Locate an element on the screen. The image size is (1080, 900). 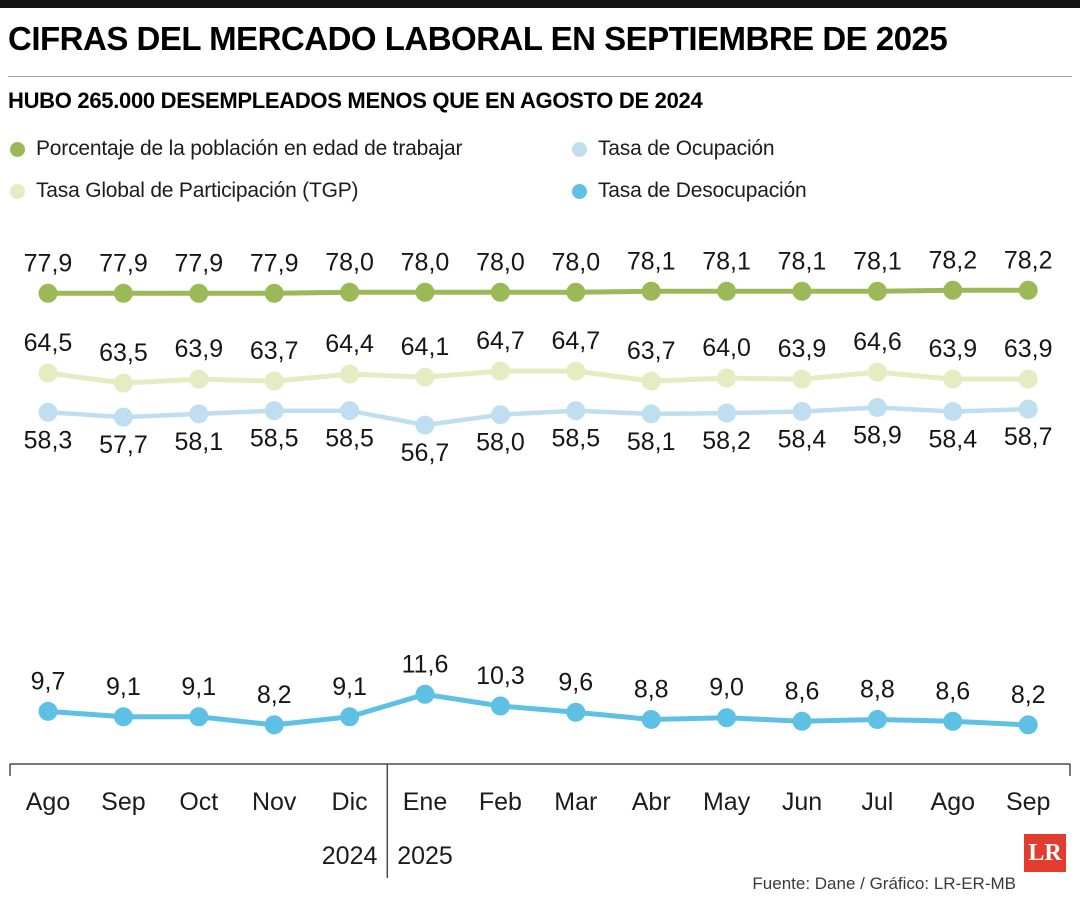
value-label: 64,7 is located at coordinates (575, 341).